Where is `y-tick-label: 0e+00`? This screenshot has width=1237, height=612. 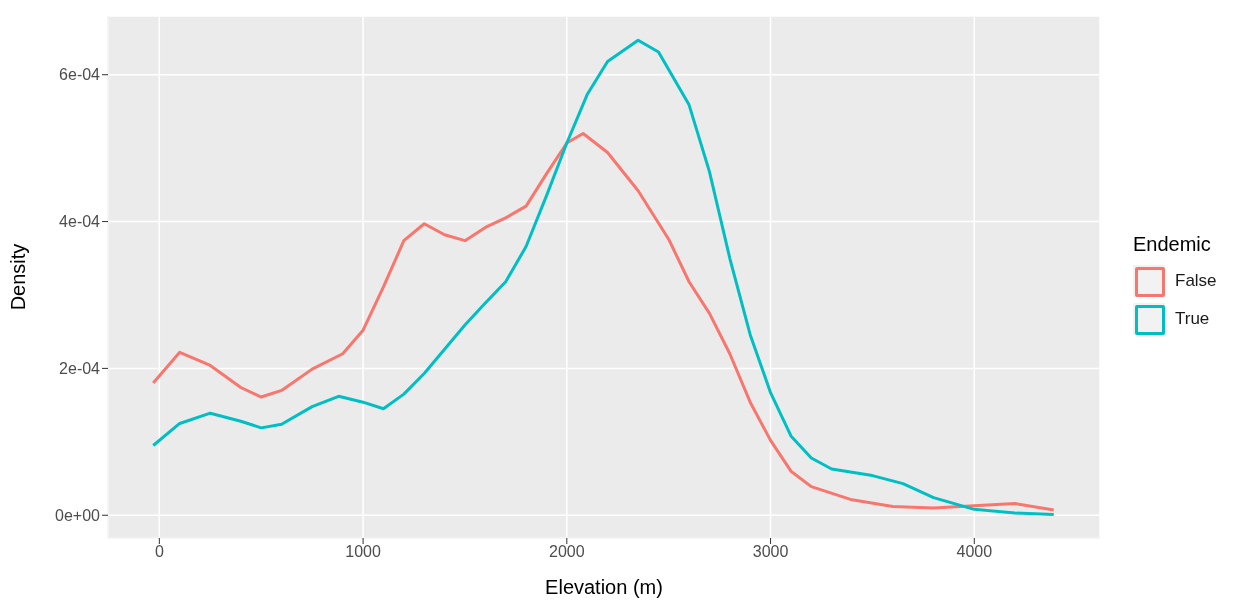
y-tick-label: 0e+00 is located at coordinates (78, 515).